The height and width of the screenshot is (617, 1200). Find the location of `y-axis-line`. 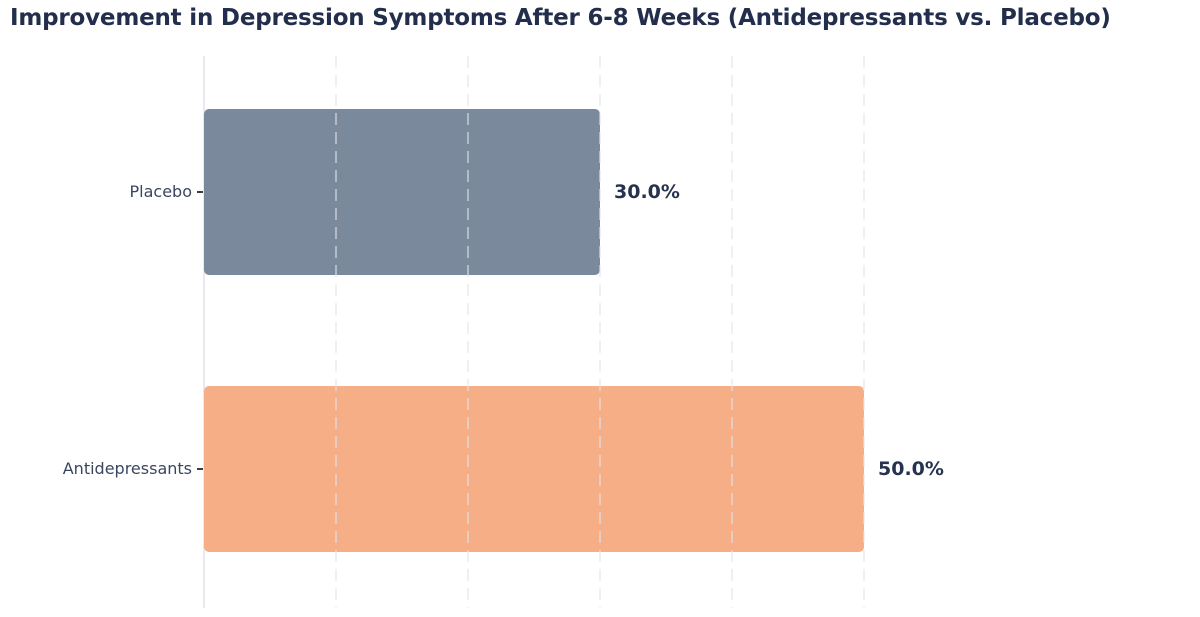

y-axis-line is located at coordinates (204, 332).